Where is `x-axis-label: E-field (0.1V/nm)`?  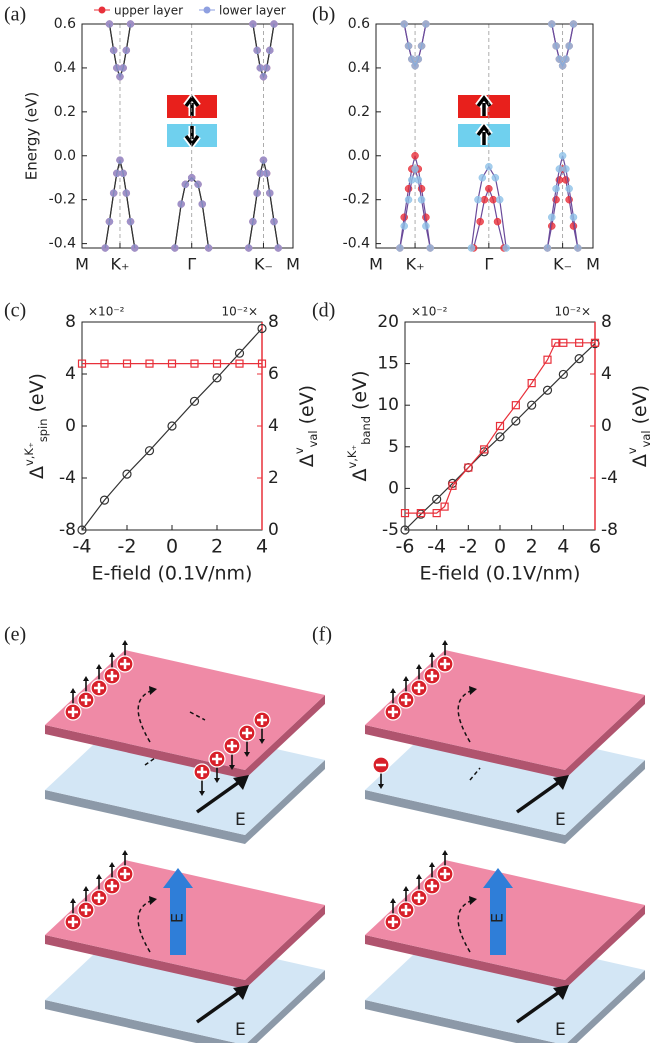 x-axis-label: E-field (0.1V/nm) is located at coordinates (172, 574).